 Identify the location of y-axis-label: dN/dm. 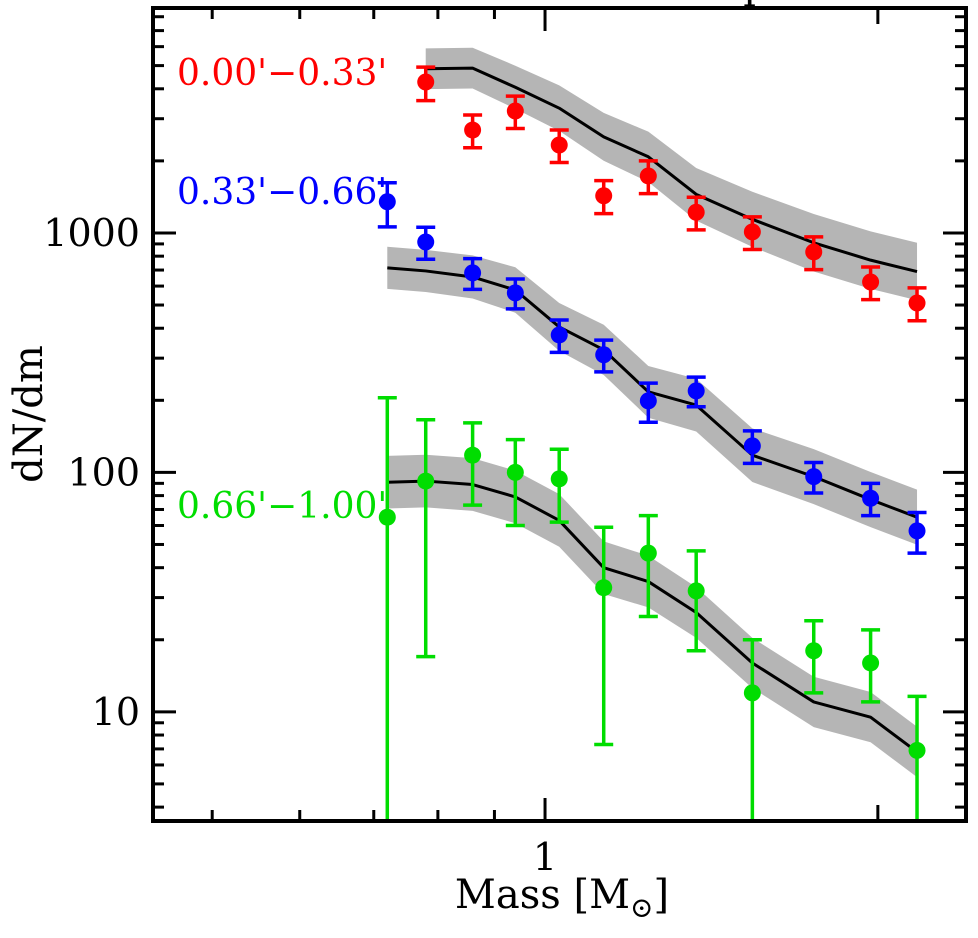
(29, 414).